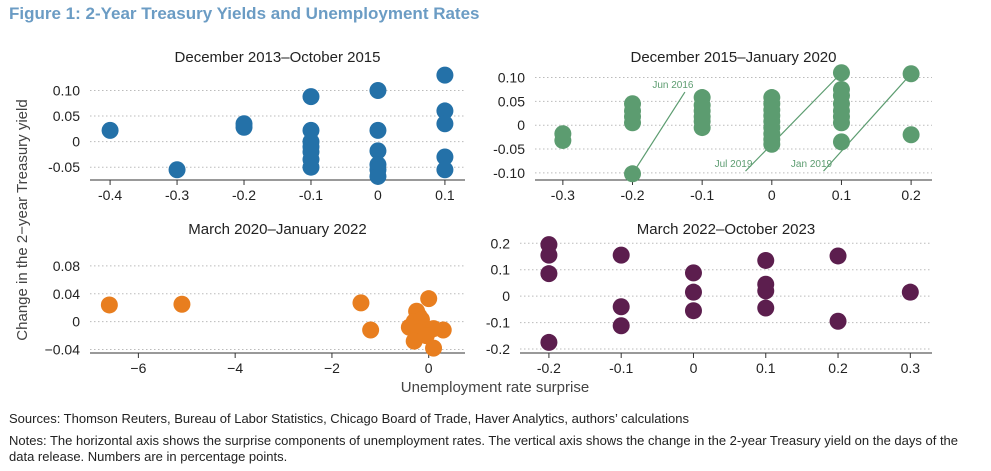 Image resolution: width=991 pixels, height=471 pixels. Describe the element at coordinates (277, 229) in the screenshot. I see `panel-title: March 2020–January 2022` at that location.